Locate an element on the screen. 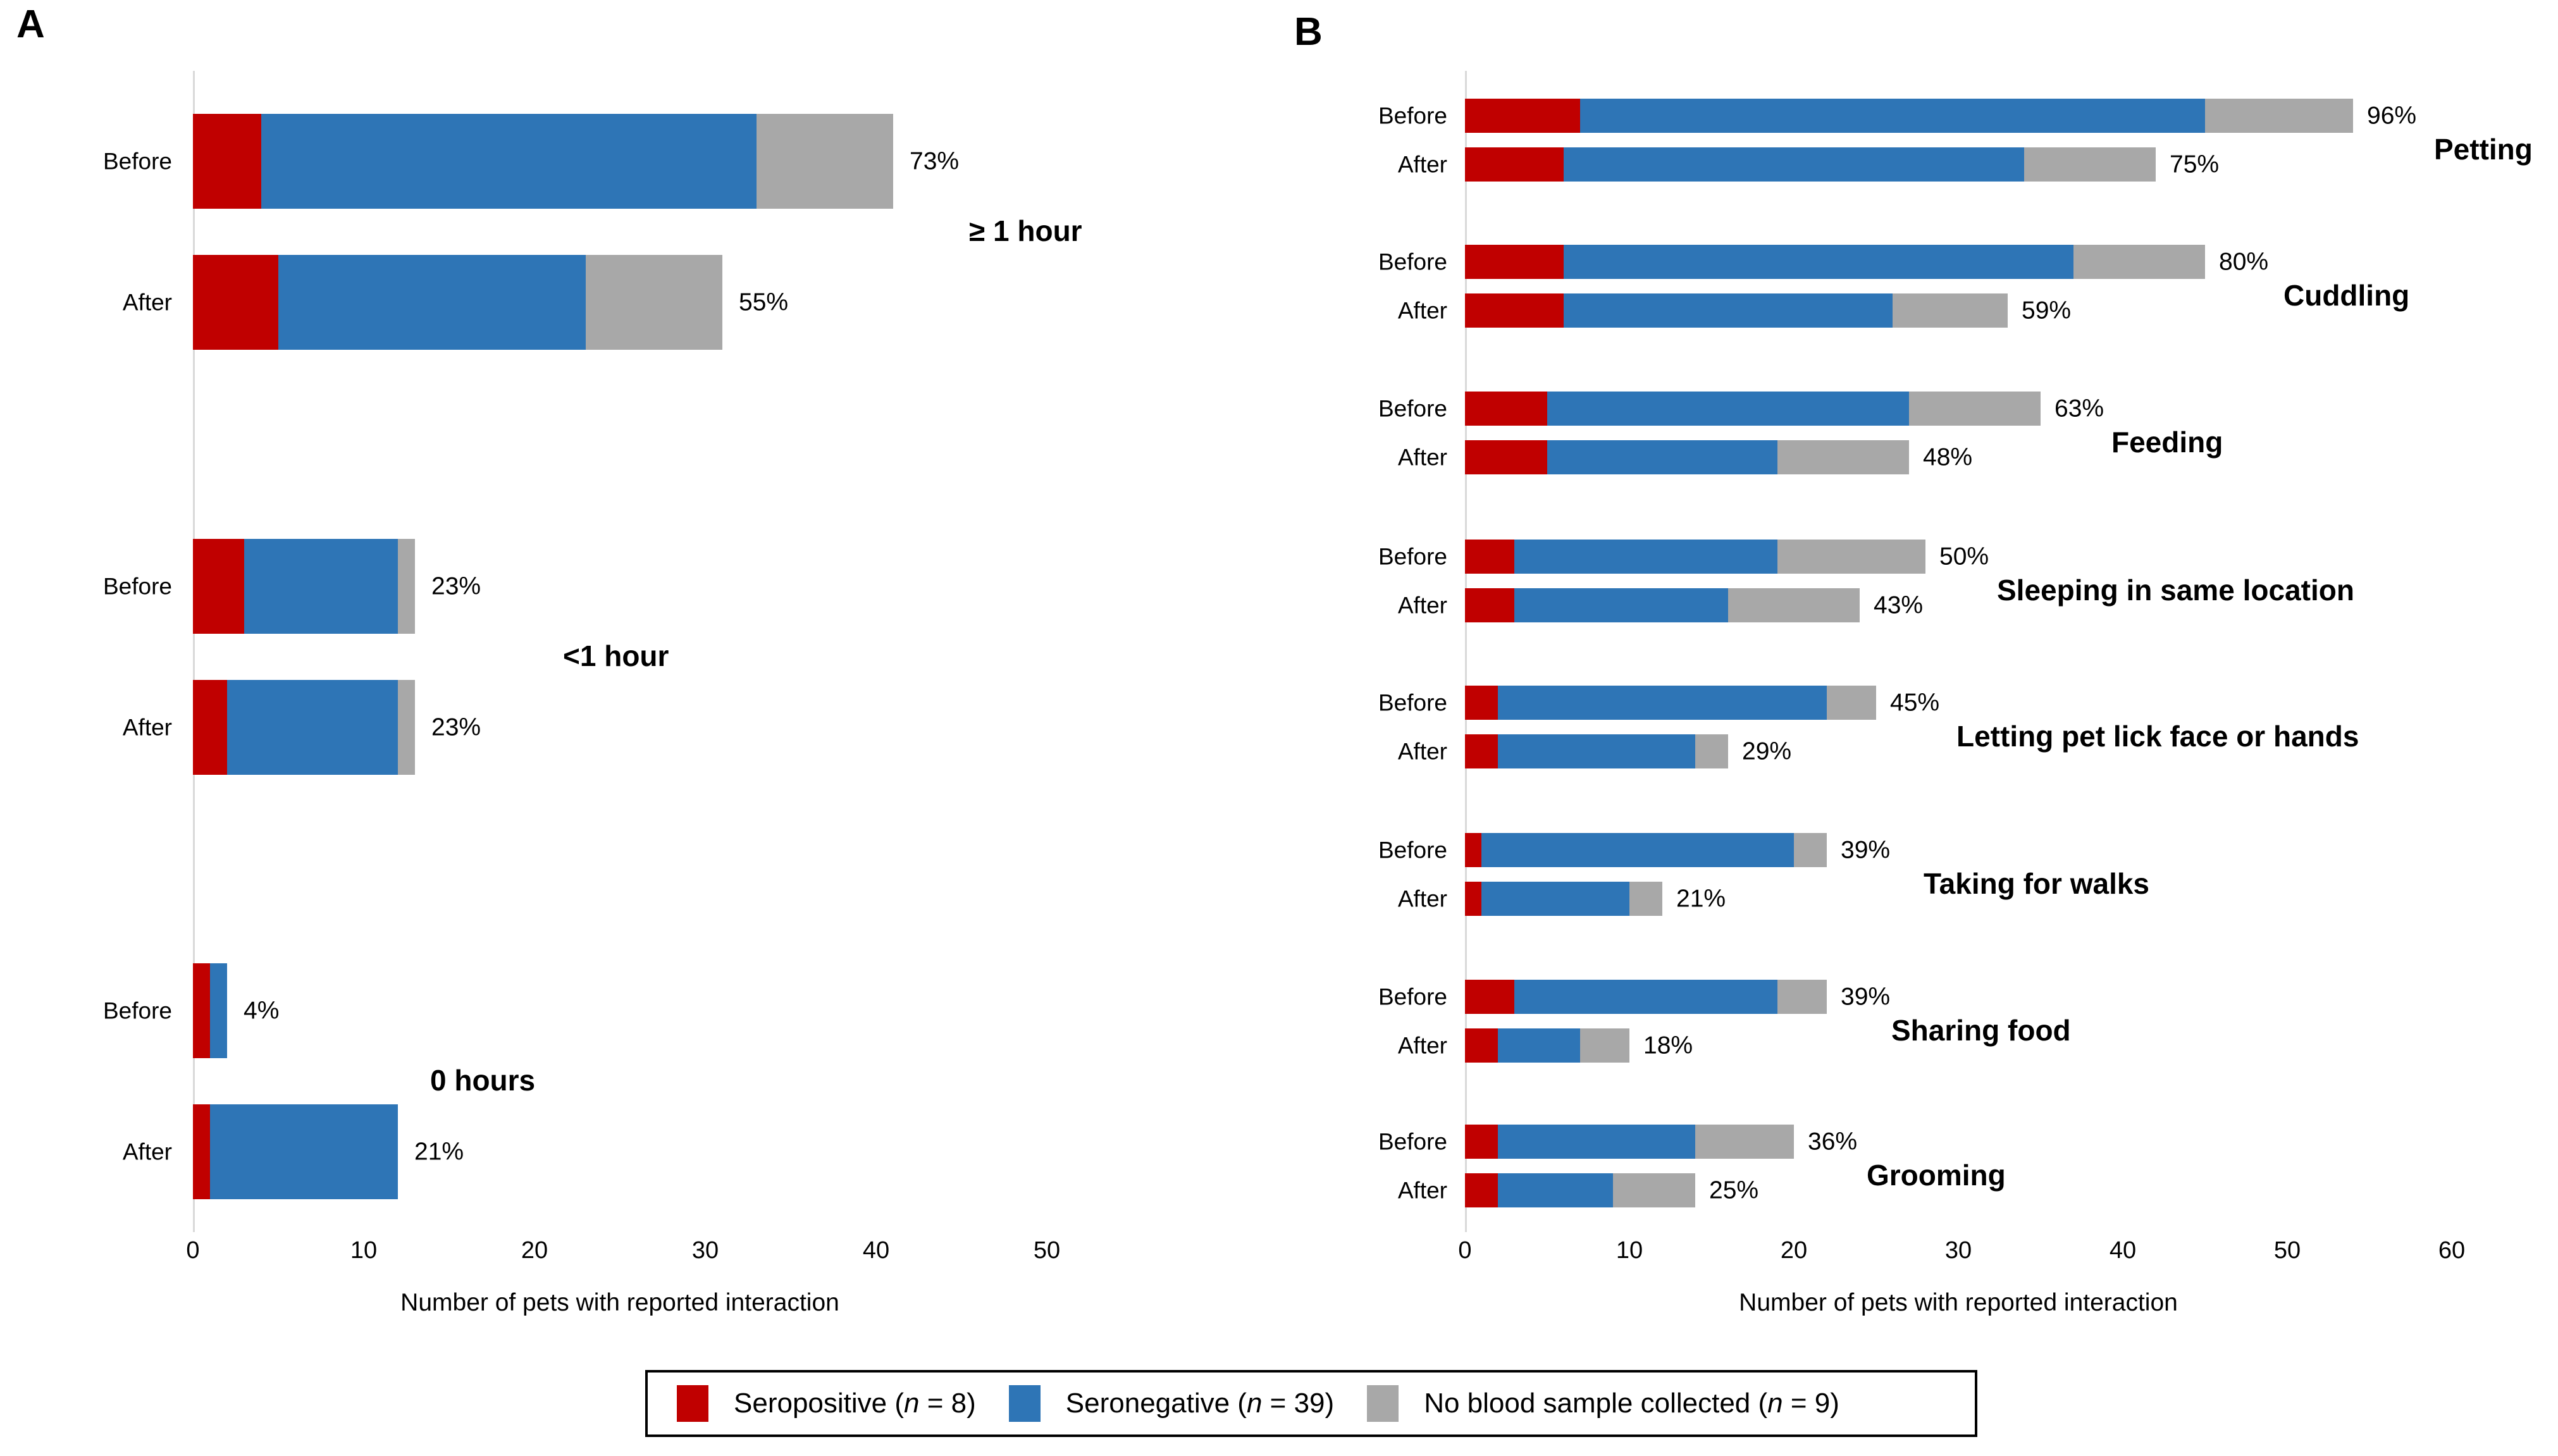 The height and width of the screenshot is (1456, 2558). panel-a-x-tick: 10 is located at coordinates (364, 1250).